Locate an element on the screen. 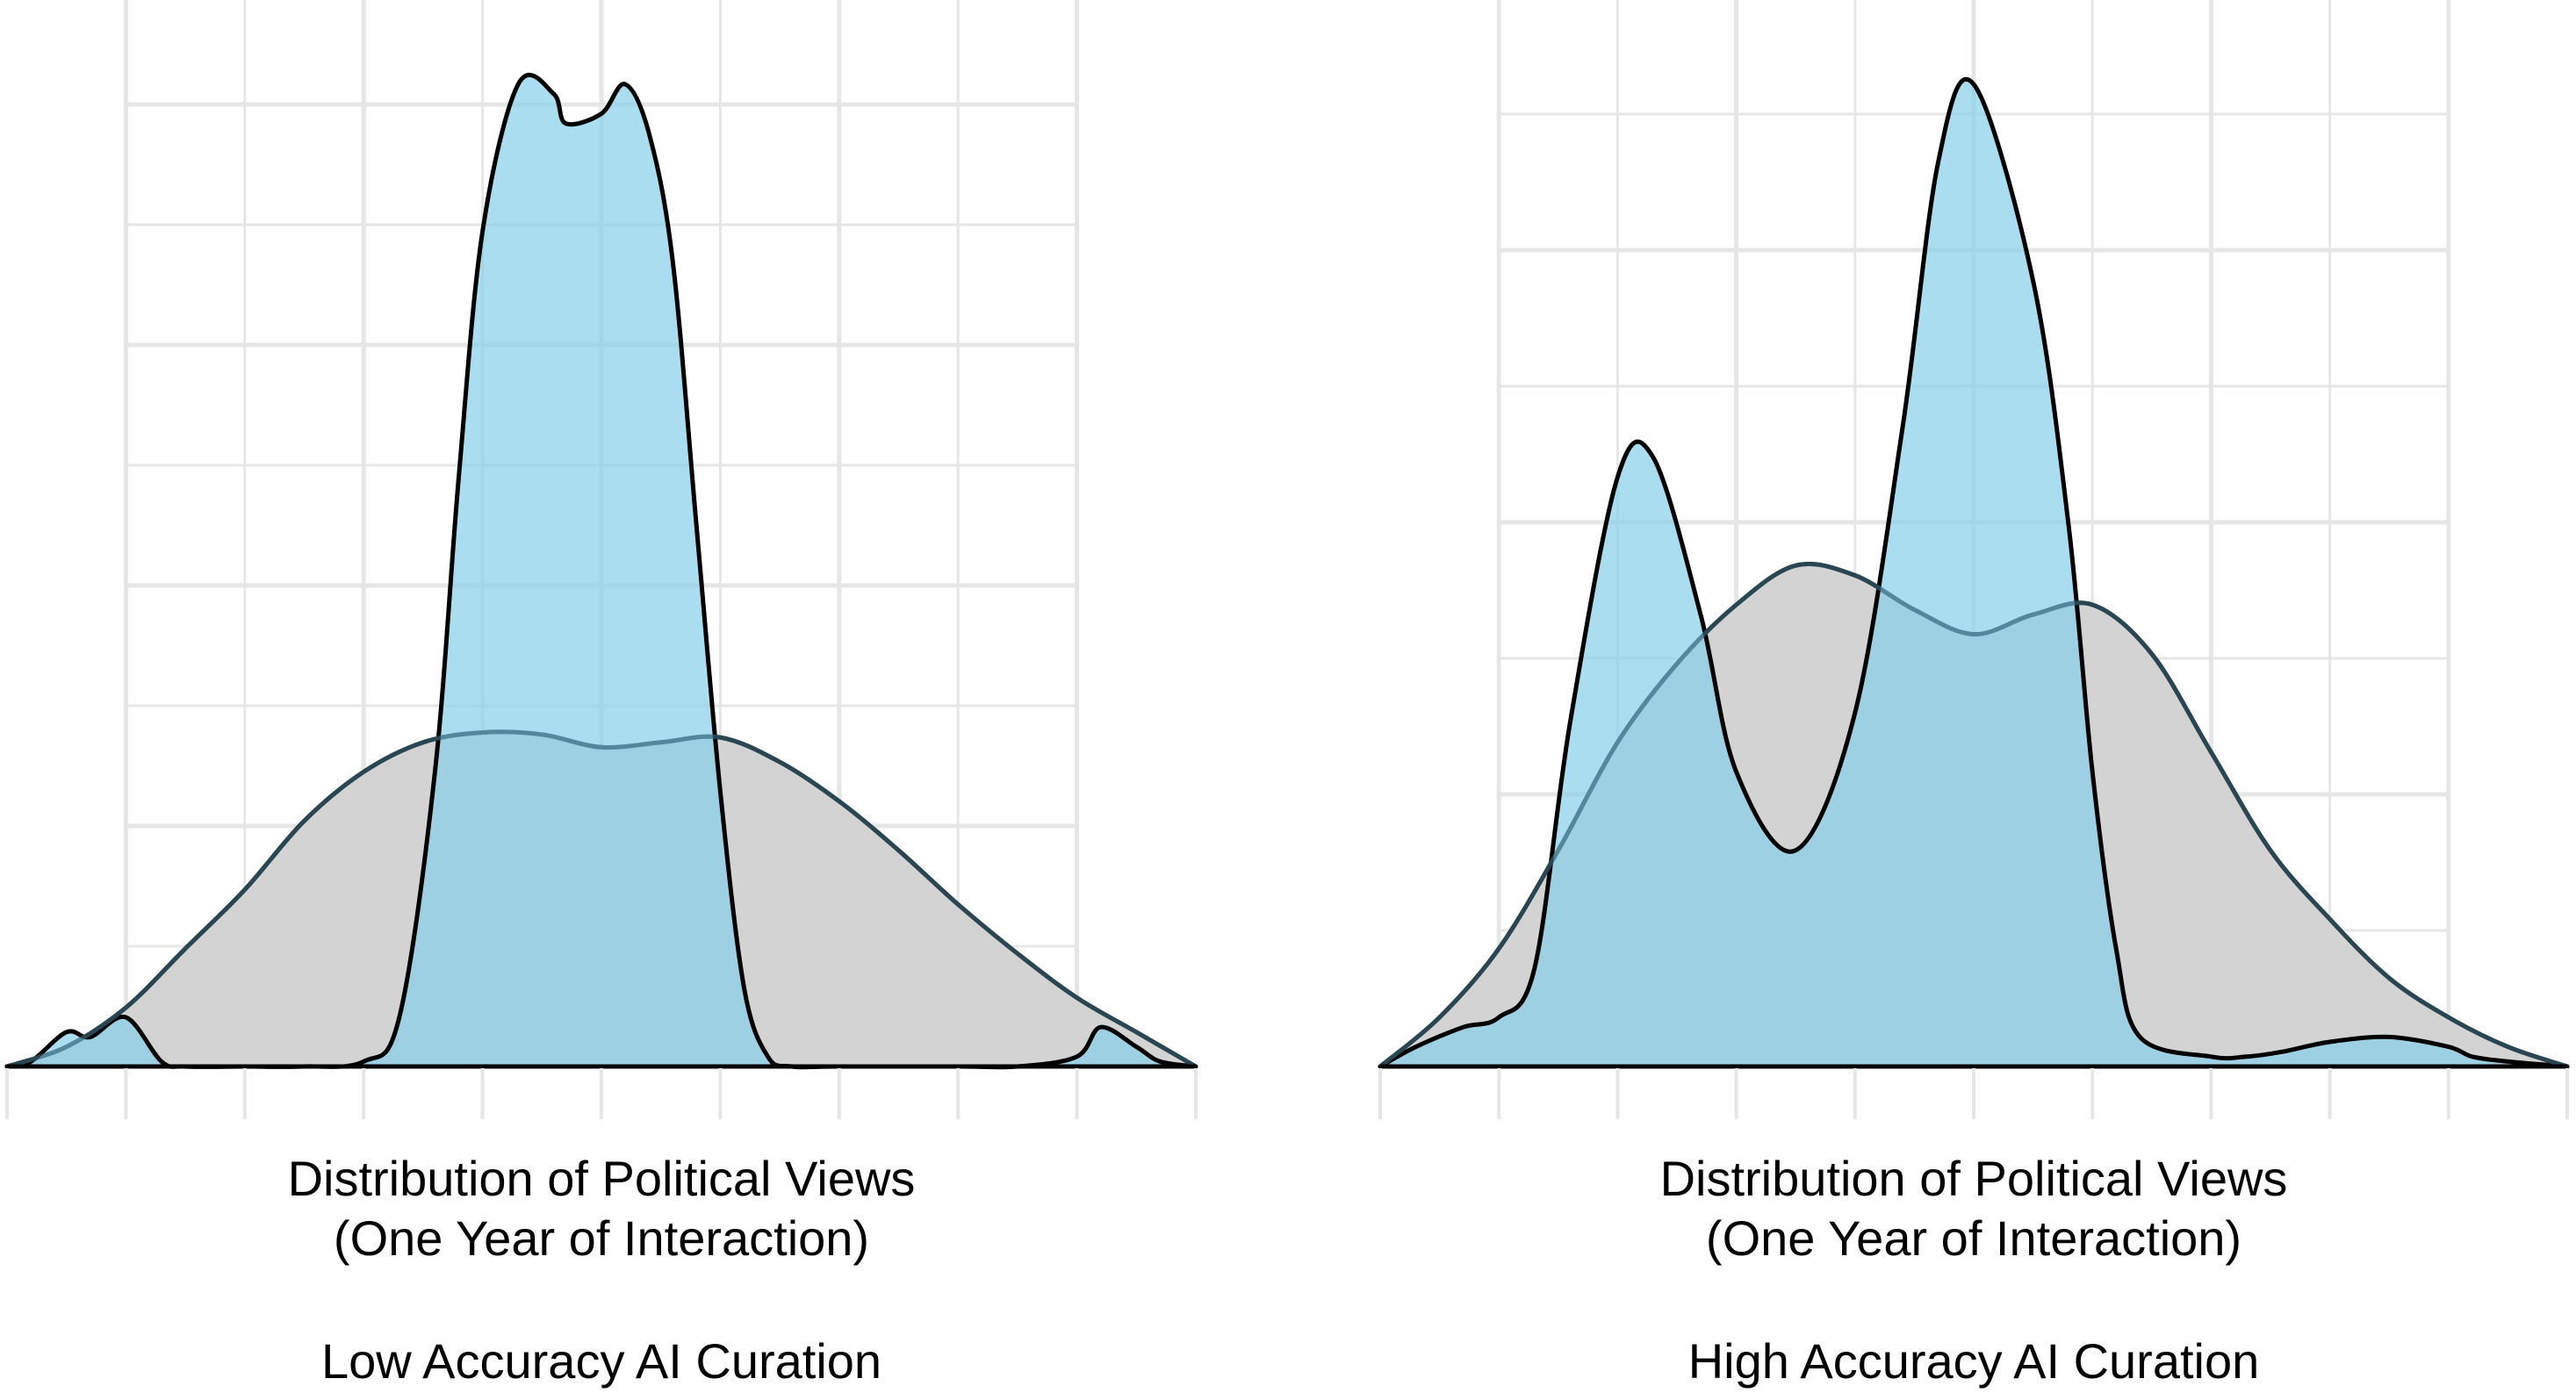  panel-subtitle: Low Accuracy AI Curation is located at coordinates (601, 1361).